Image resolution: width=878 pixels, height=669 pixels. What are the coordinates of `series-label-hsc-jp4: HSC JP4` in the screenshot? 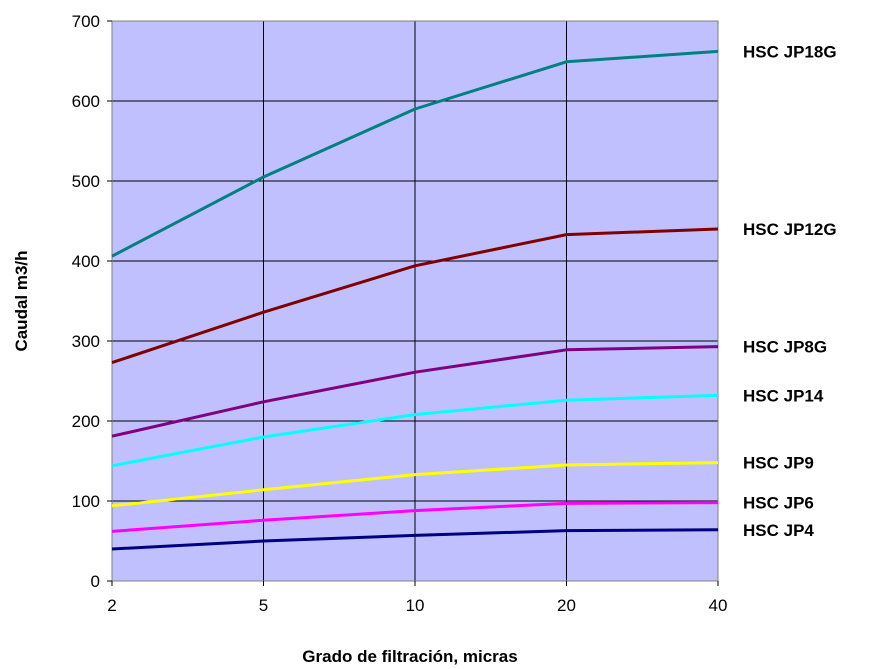 It's located at (778, 530).